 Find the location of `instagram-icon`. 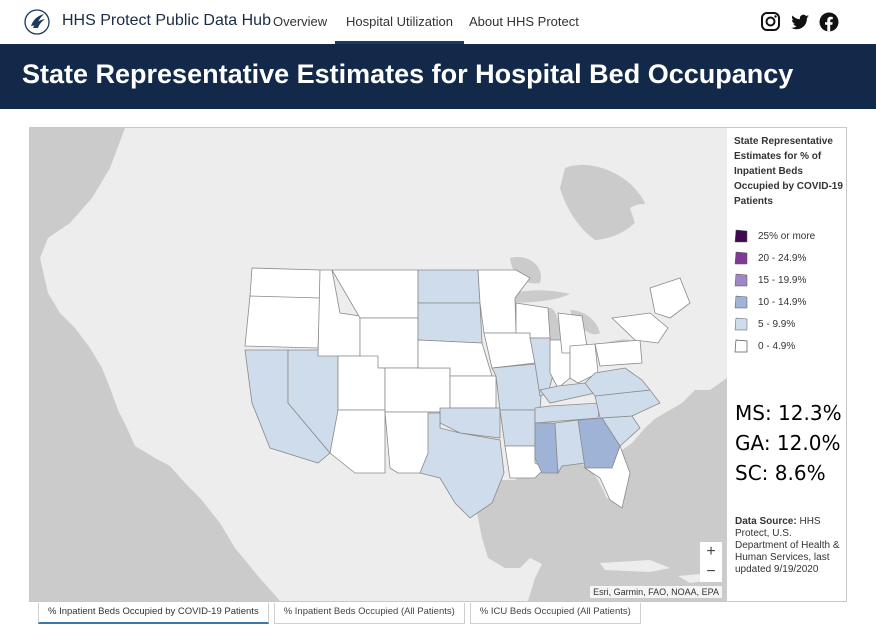

instagram-icon is located at coordinates (771, 22).